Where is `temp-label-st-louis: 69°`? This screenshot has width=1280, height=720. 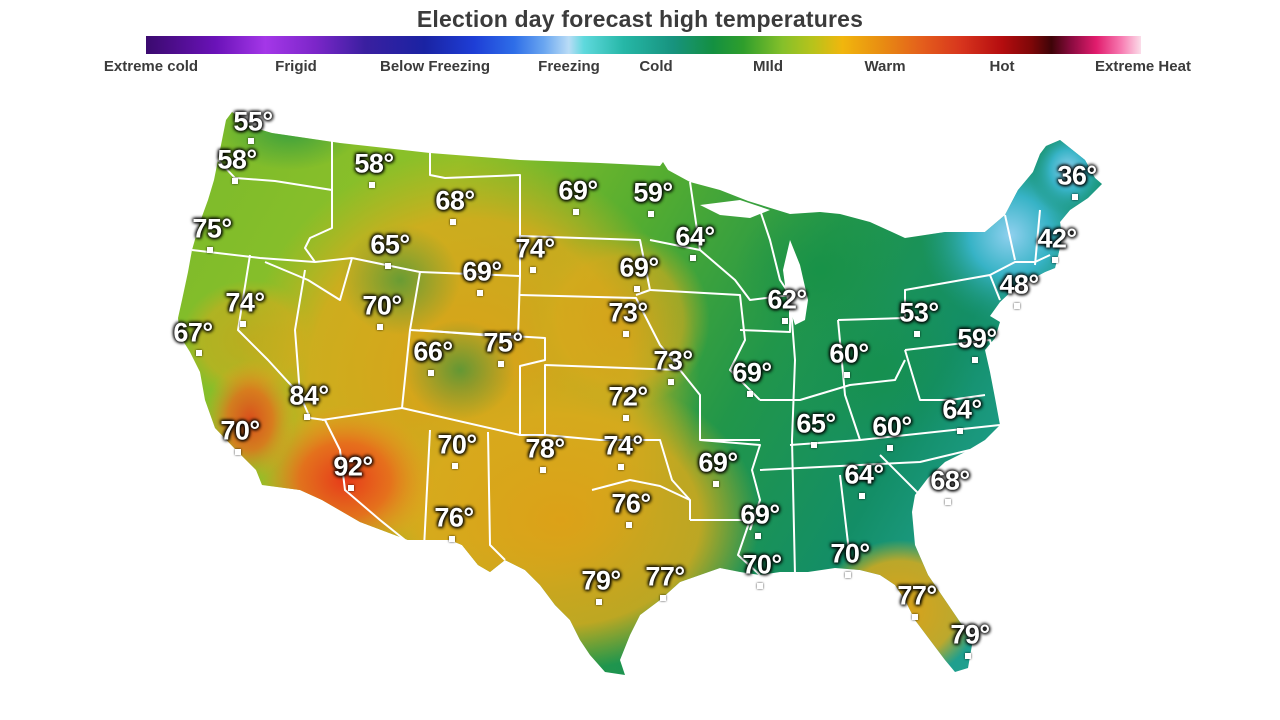
temp-label-st-louis: 69° is located at coordinates (752, 372).